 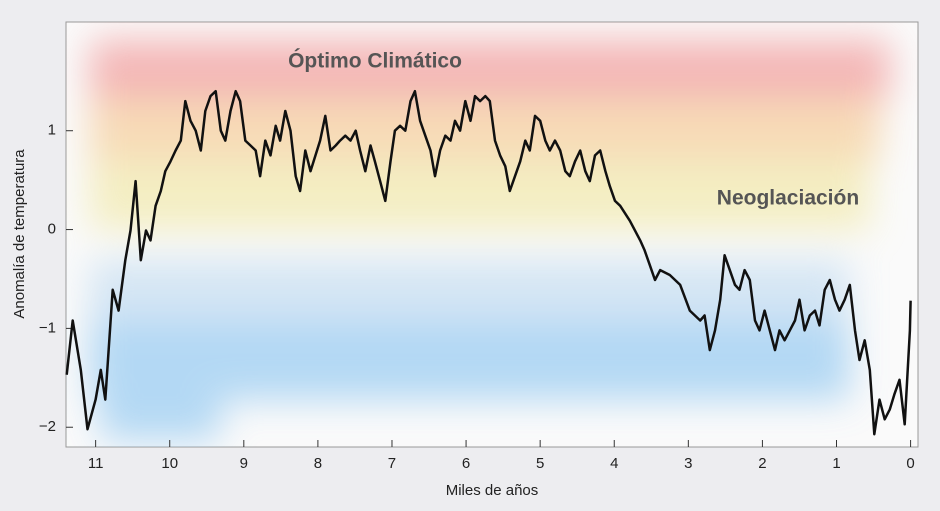 I want to click on x-tick-label: 2, so click(x=762, y=463).